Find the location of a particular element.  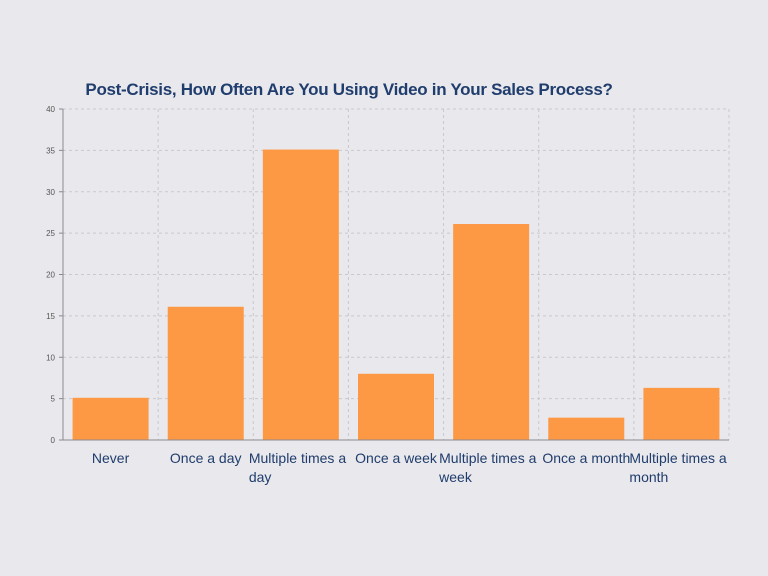

bar-once-a-week is located at coordinates (396, 406).